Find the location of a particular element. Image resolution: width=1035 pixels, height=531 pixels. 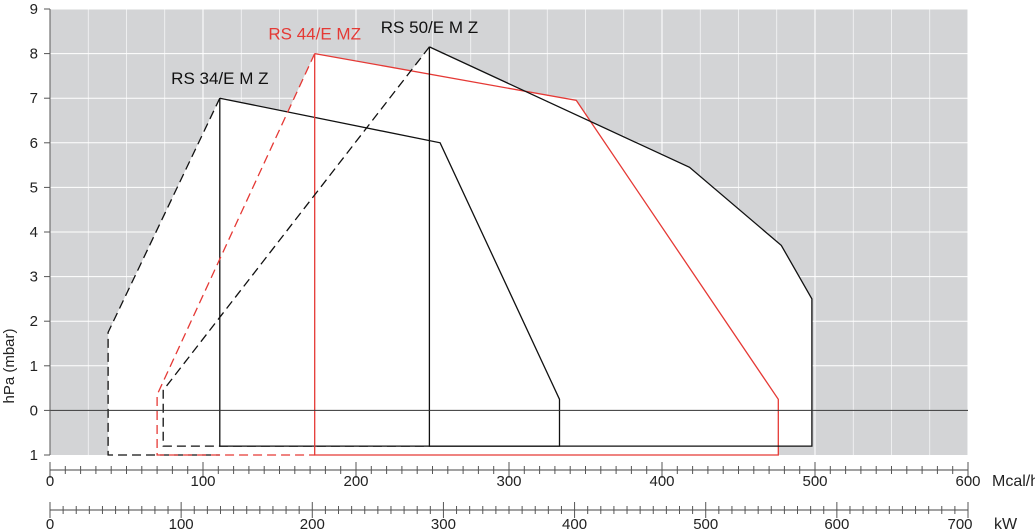

y-tick-label: 5 is located at coordinates (34, 187).